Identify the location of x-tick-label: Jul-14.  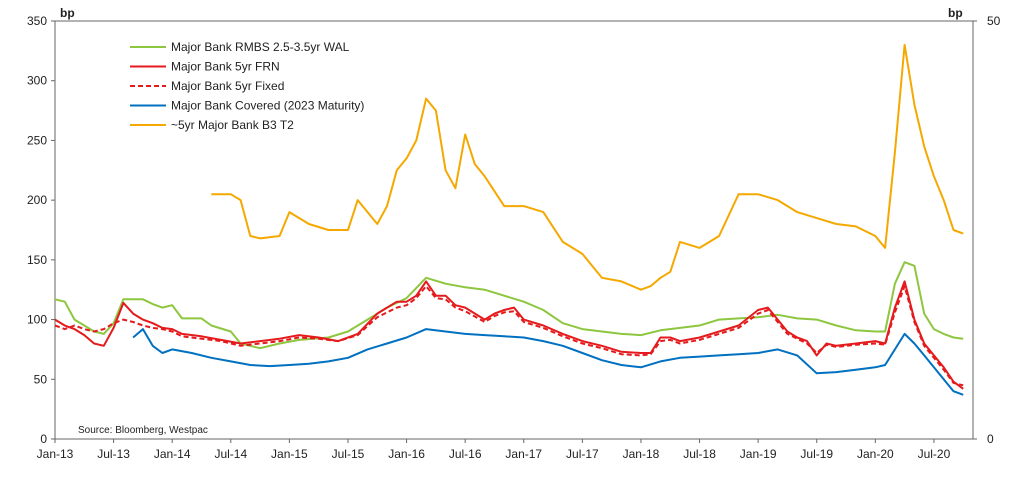
(230, 454).